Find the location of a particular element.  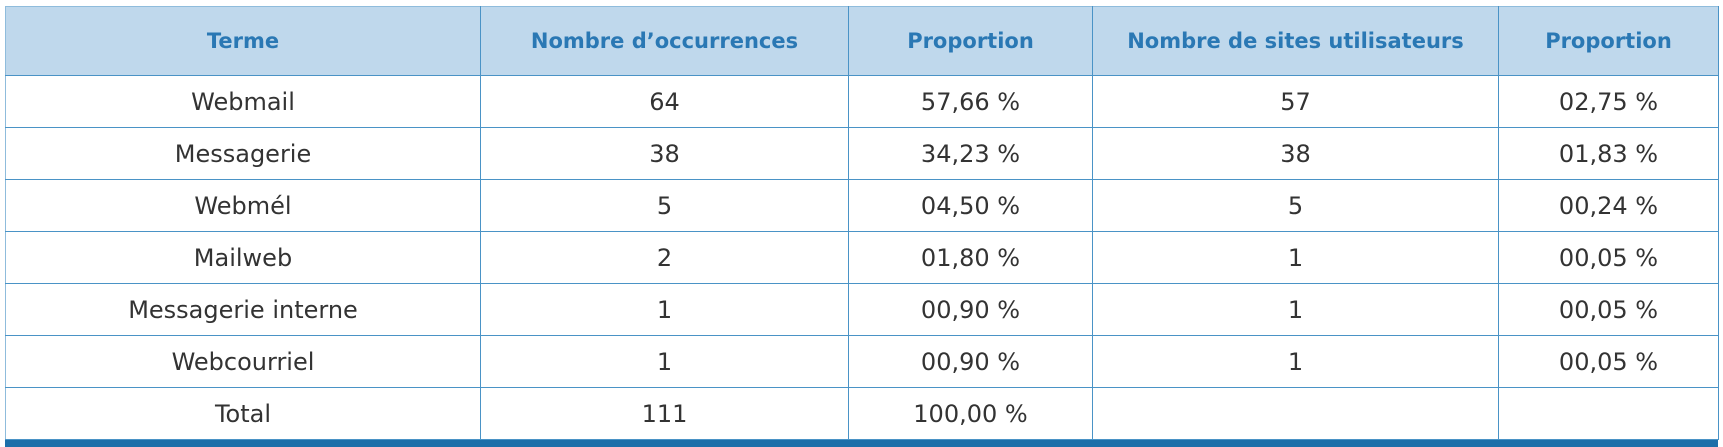

table-row: Webcourriel 1 00,90 % 1 00,05 % is located at coordinates (862, 361).